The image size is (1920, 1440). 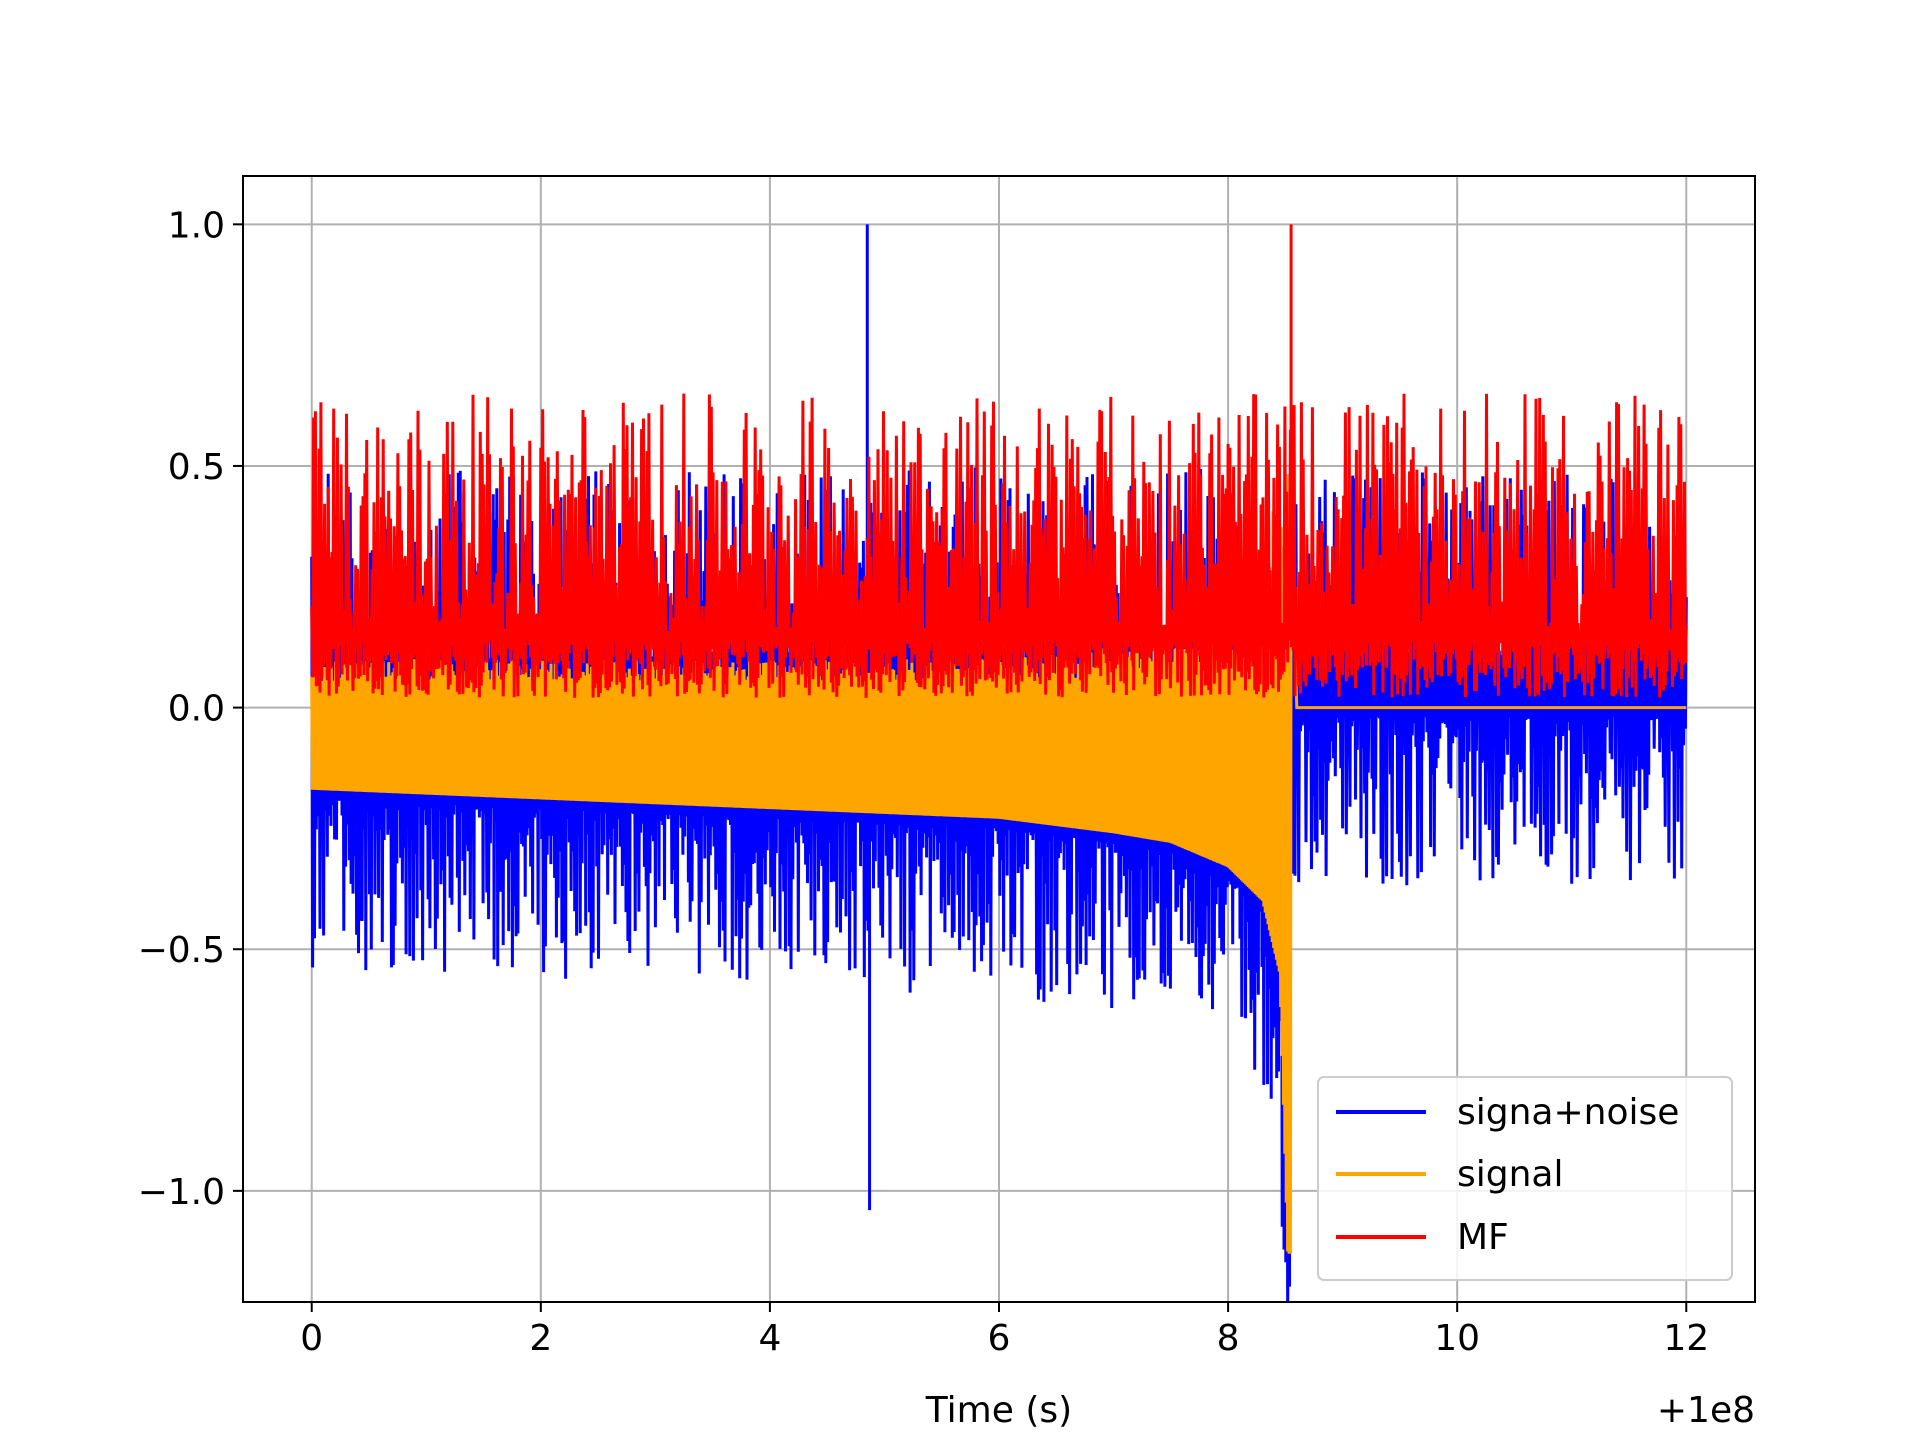 I want to click on x-axis-label: Time (s), so click(x=998, y=1410).